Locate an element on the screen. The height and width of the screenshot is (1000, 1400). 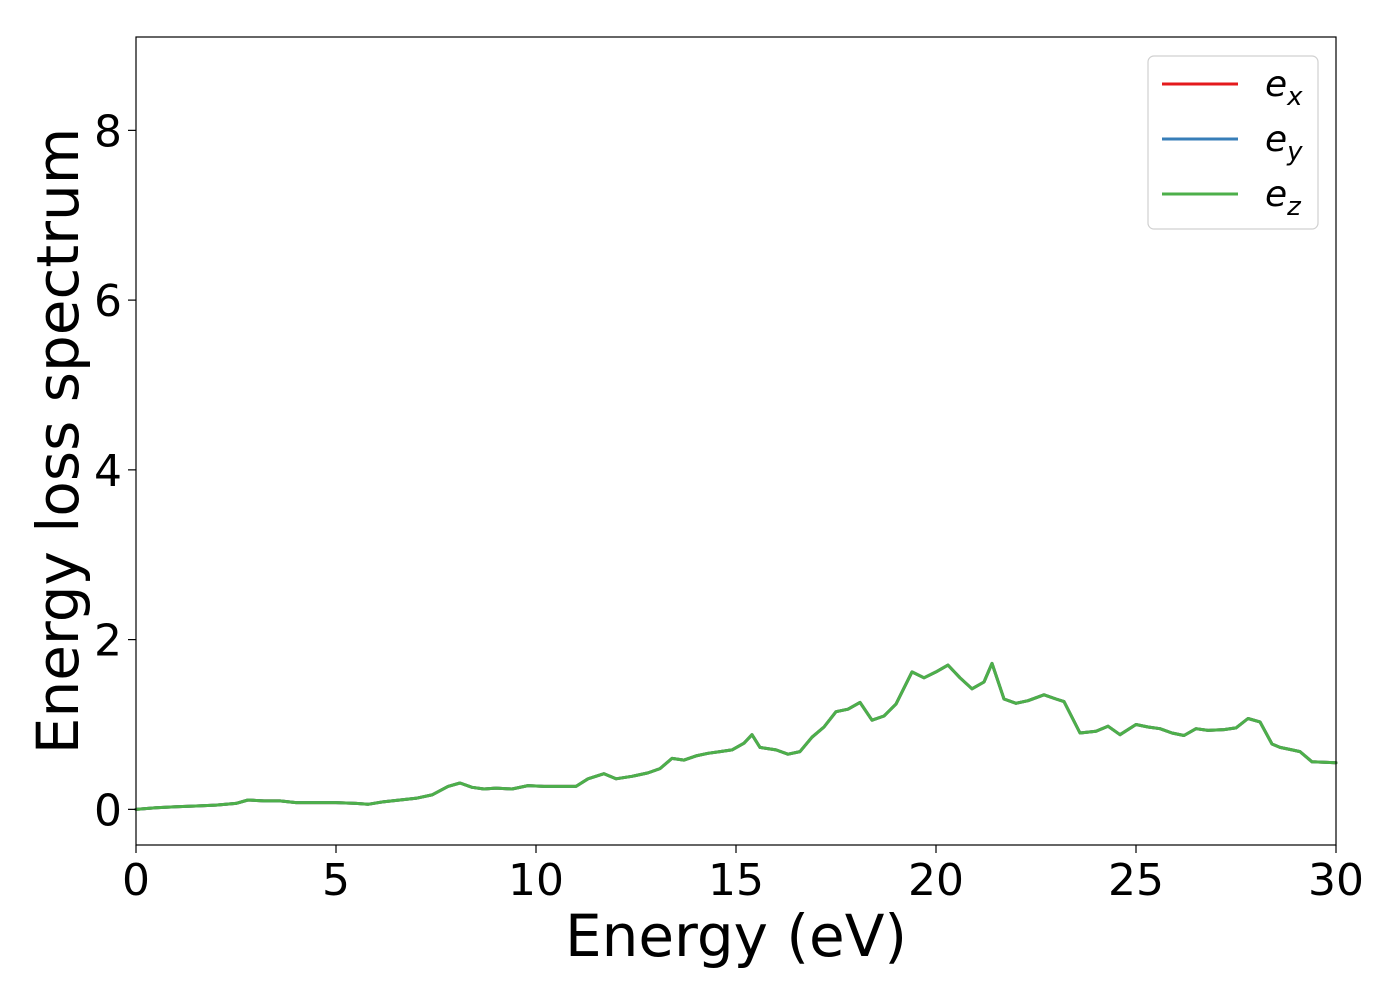
y-tick-label: 0 is located at coordinates (108, 810).